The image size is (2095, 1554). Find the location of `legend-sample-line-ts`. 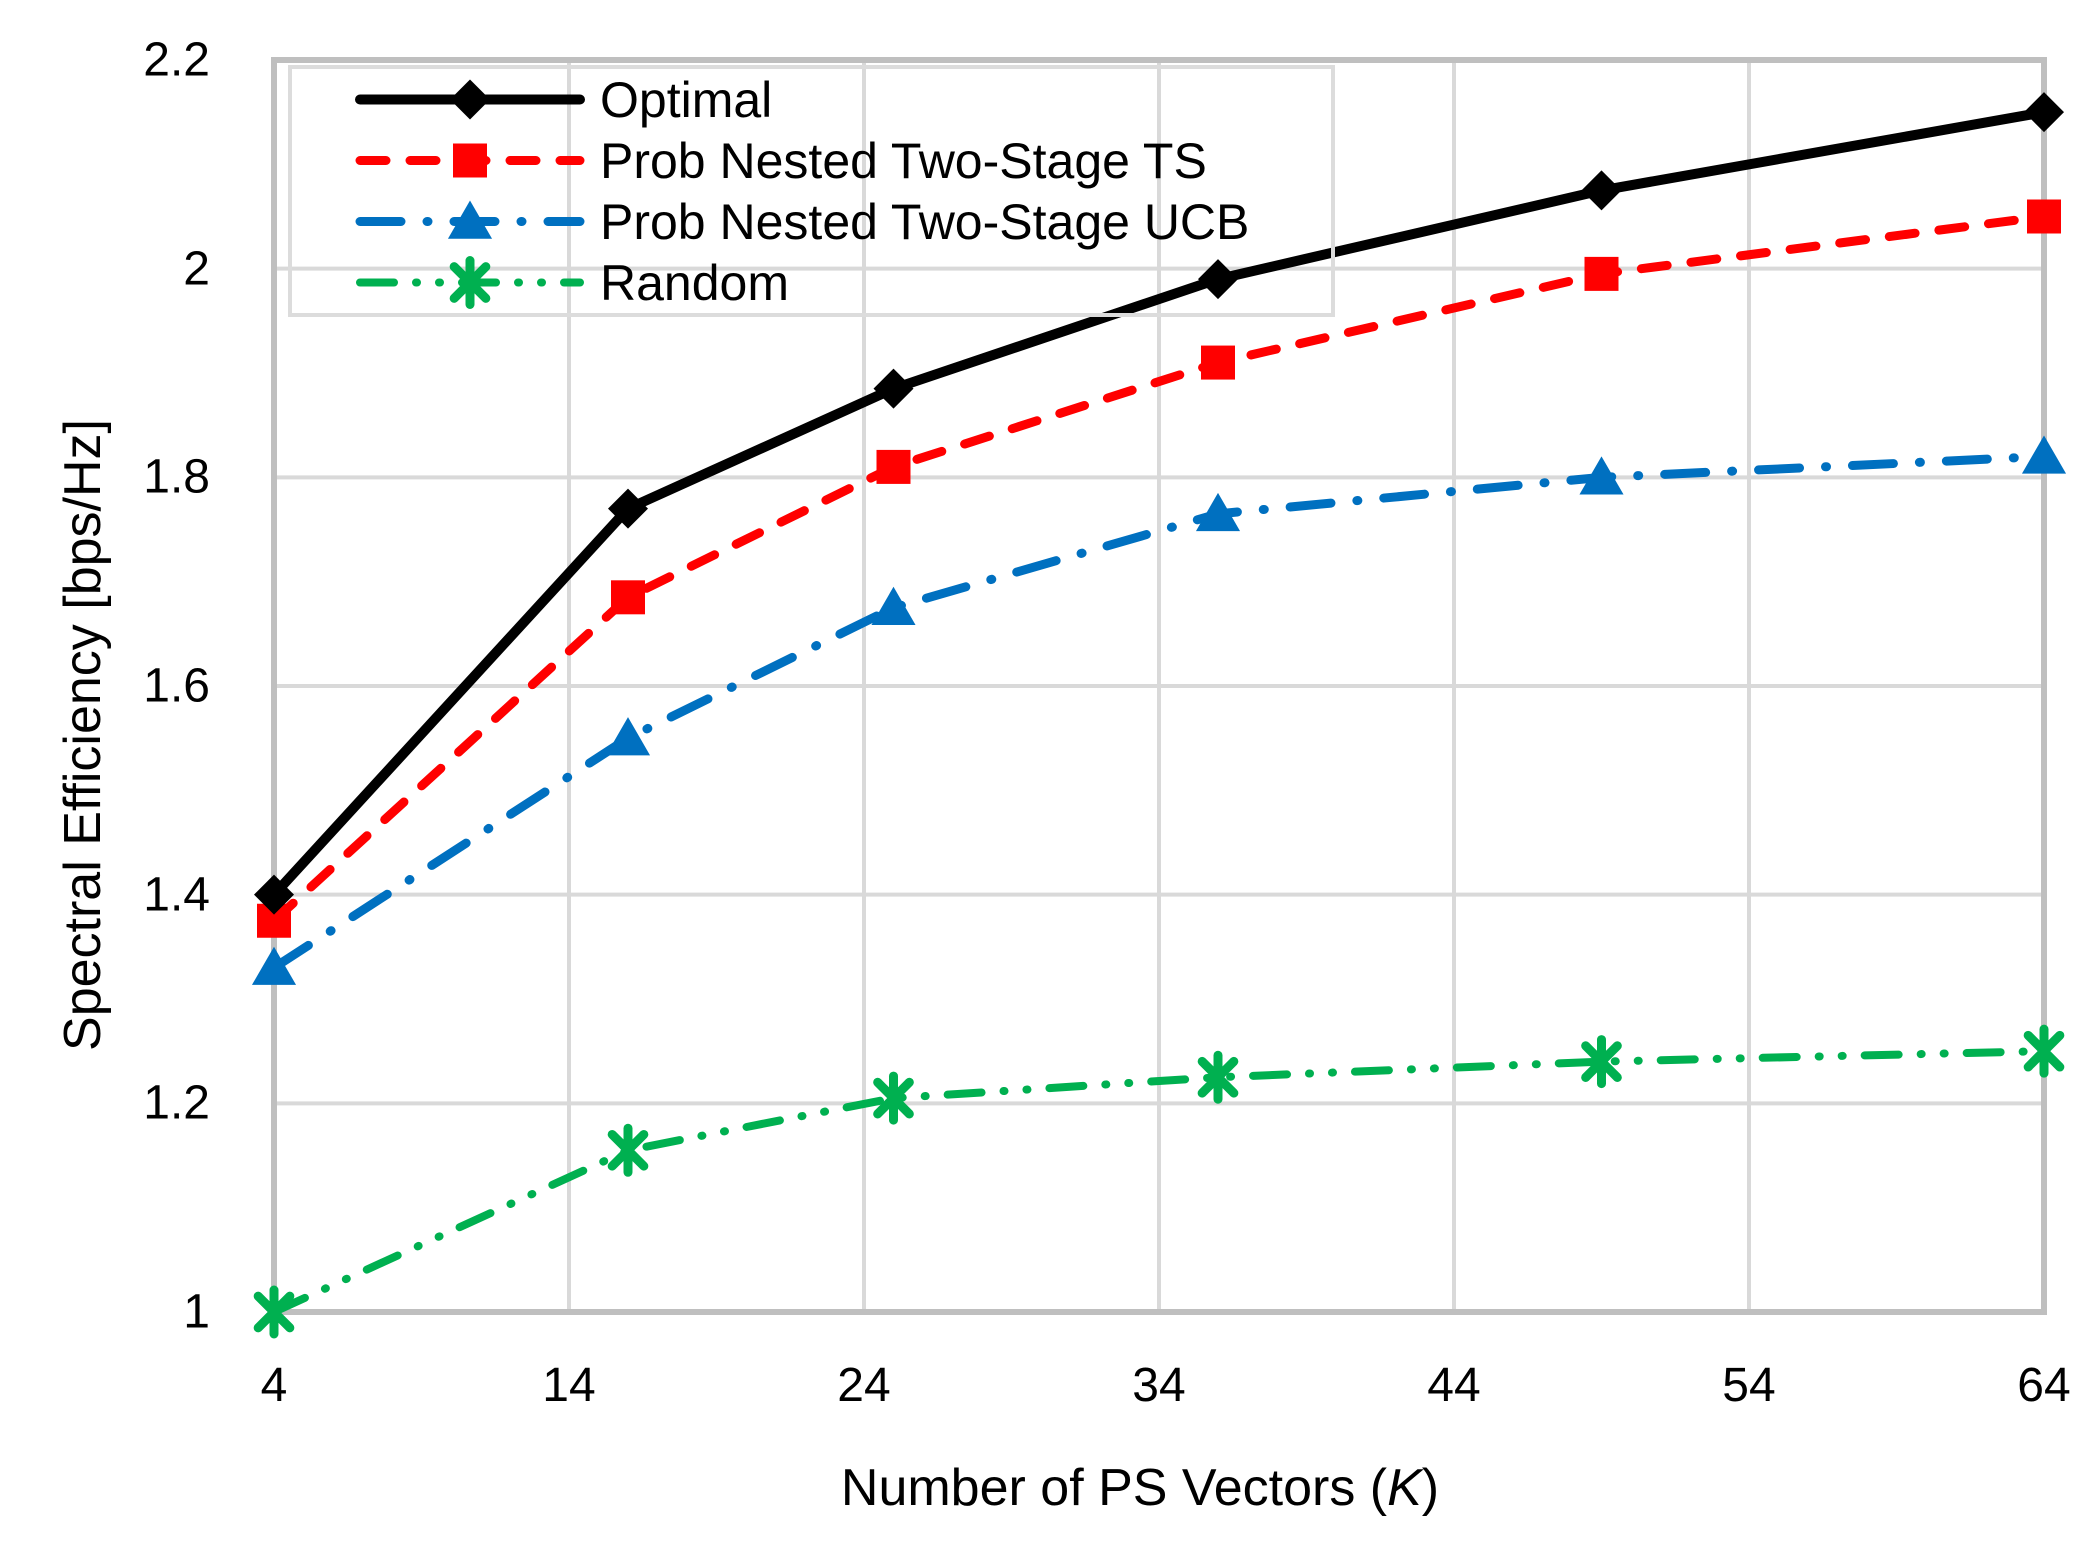

legend-sample-line-ts is located at coordinates (470, 160).